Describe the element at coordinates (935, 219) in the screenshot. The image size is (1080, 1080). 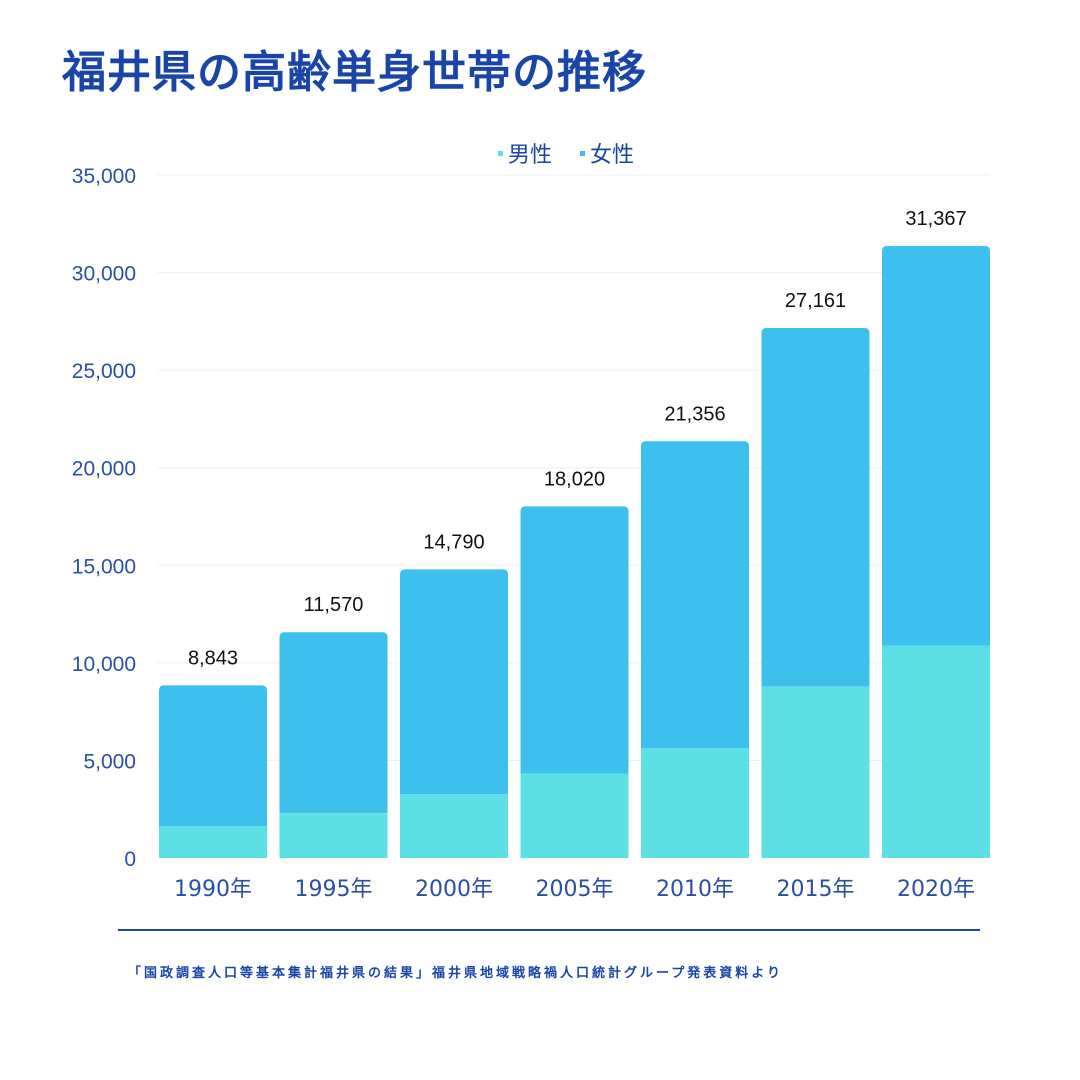
I see `data-label-total: 31,367` at that location.